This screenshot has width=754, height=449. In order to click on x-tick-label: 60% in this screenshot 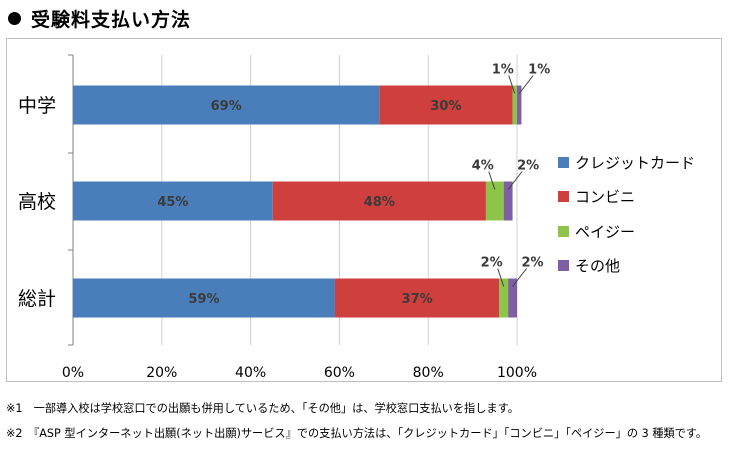, I will do `click(339, 373)`.